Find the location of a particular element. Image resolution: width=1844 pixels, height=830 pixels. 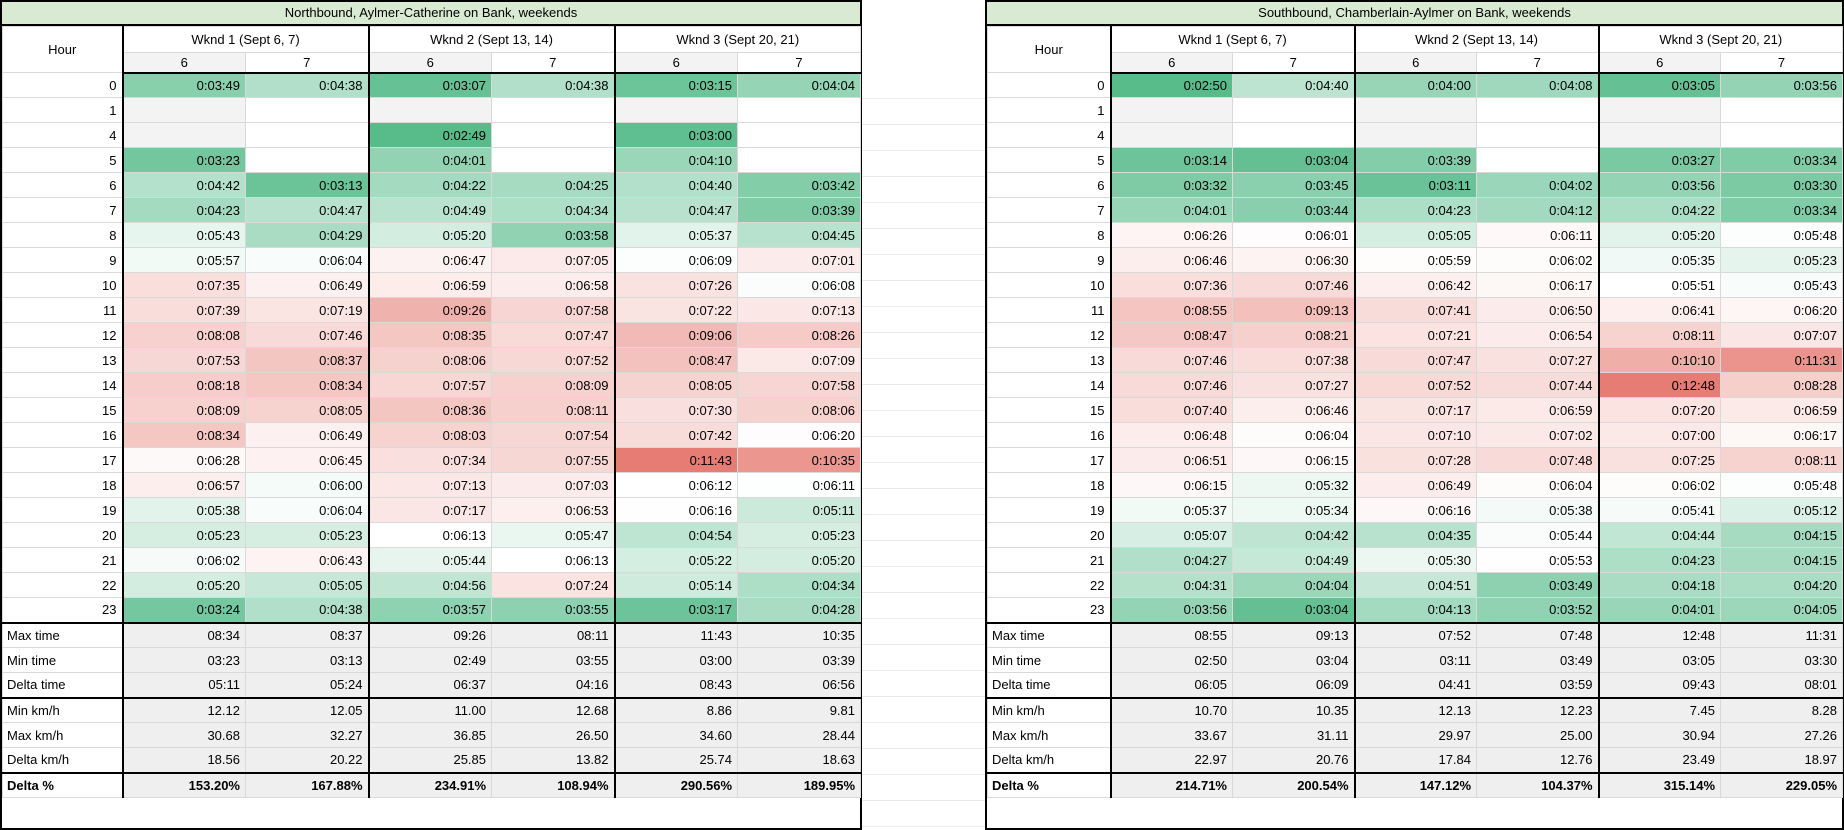

summary-value-cell: 25.85 is located at coordinates (430, 760).